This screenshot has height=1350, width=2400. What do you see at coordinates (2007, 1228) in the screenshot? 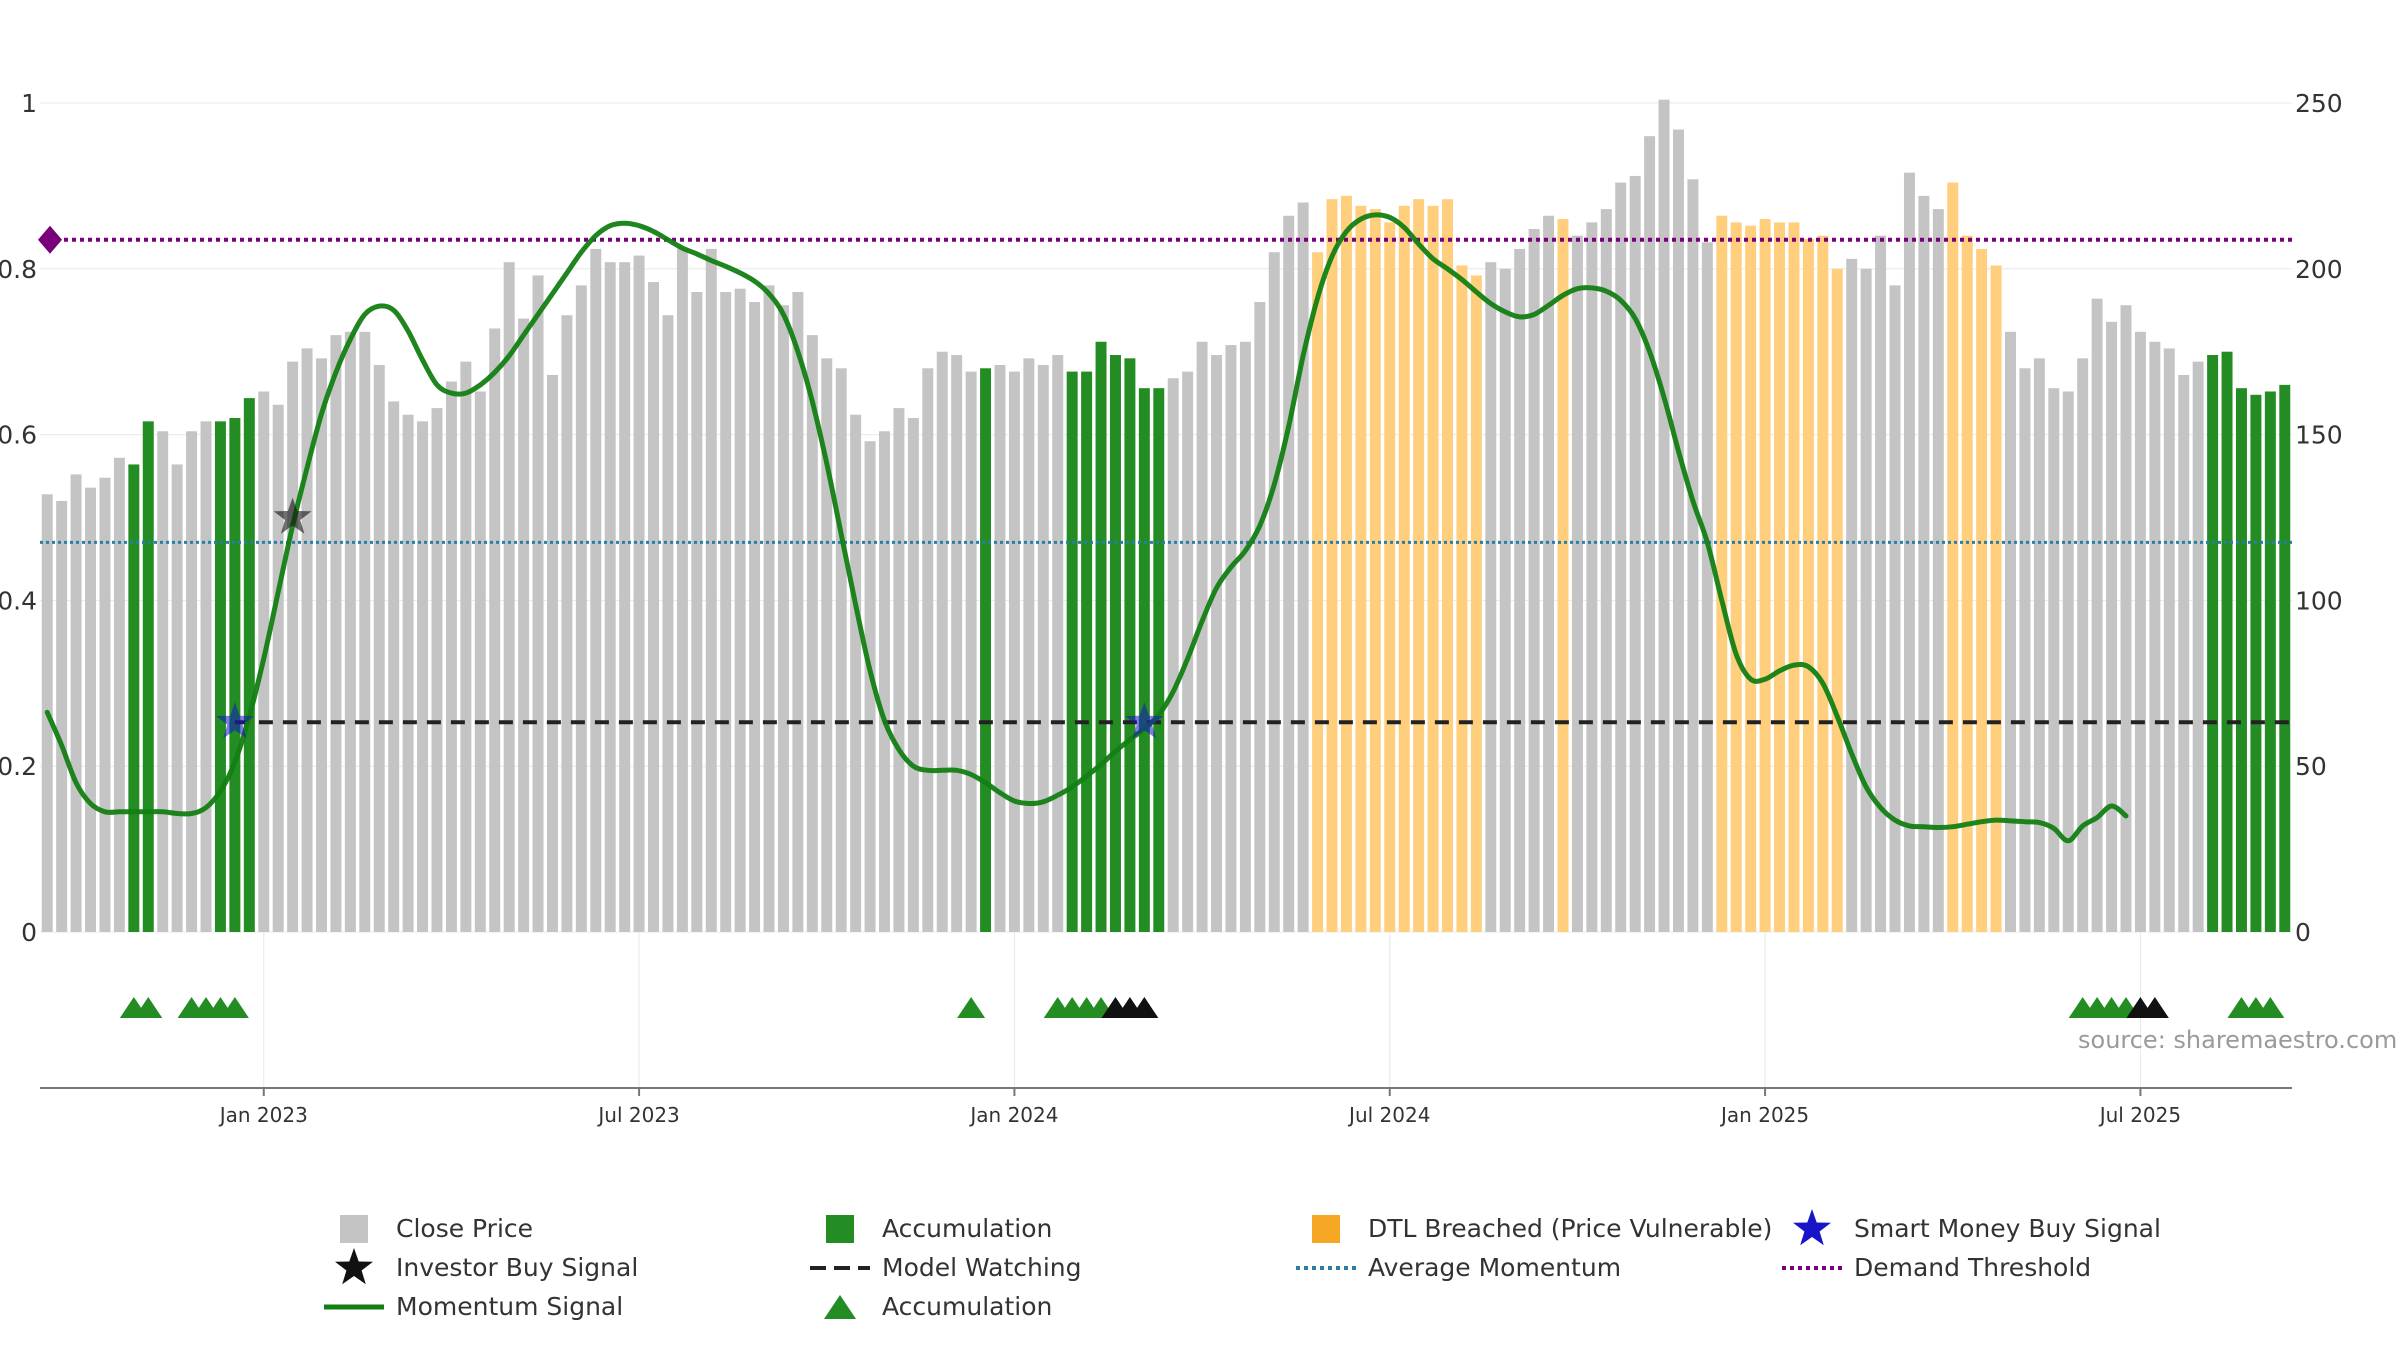
I see `legend-label-smart: Smart Money Buy Signal` at bounding box center [2007, 1228].